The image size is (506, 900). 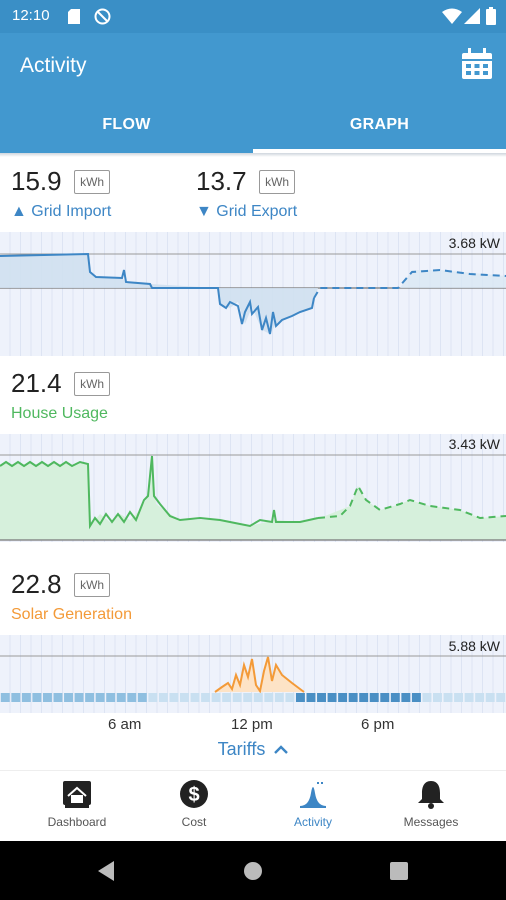 I want to click on house-peak-label: 3.43 kW, so click(x=475, y=444).